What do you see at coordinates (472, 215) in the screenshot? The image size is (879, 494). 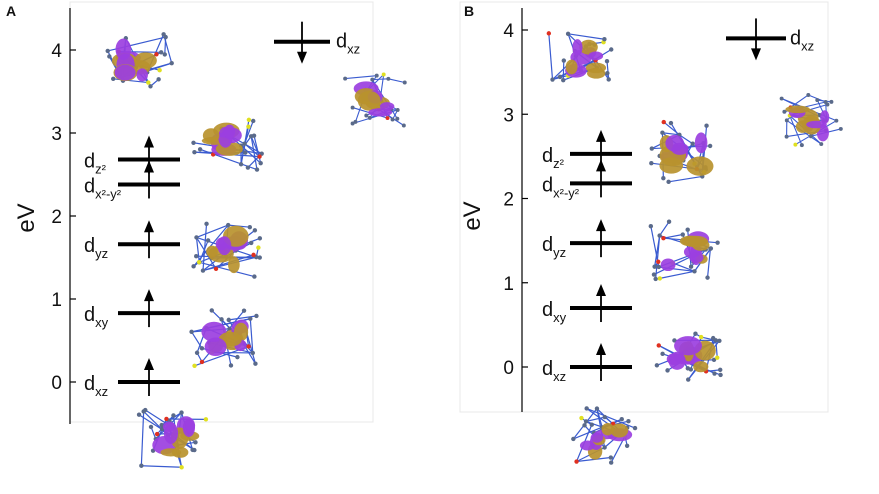 I see `panel-b-y-axis-label: eV` at bounding box center [472, 215].